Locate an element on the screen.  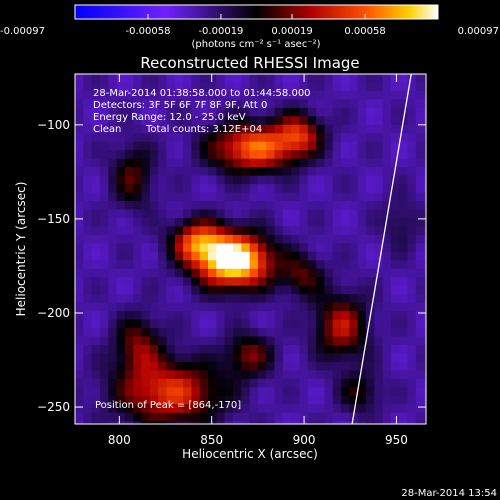
y-tick-label: −200 is located at coordinates (53, 313).